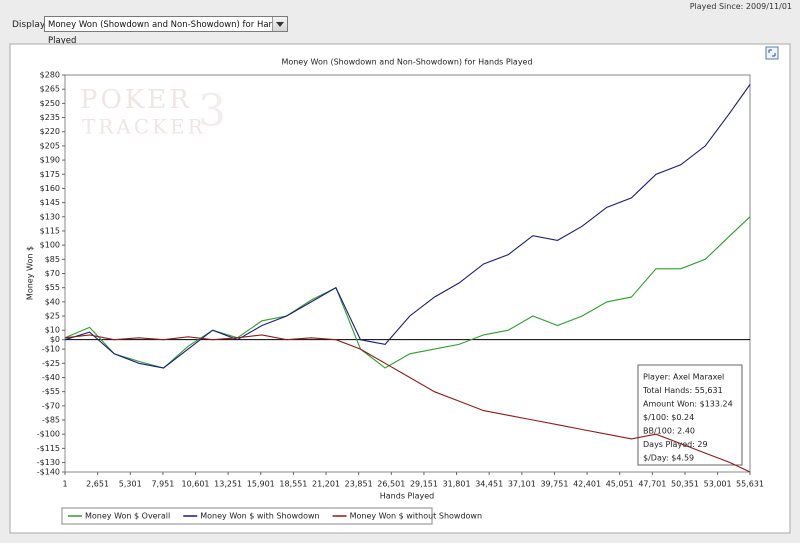  I want to click on y-tick-label: $235, so click(50, 117).